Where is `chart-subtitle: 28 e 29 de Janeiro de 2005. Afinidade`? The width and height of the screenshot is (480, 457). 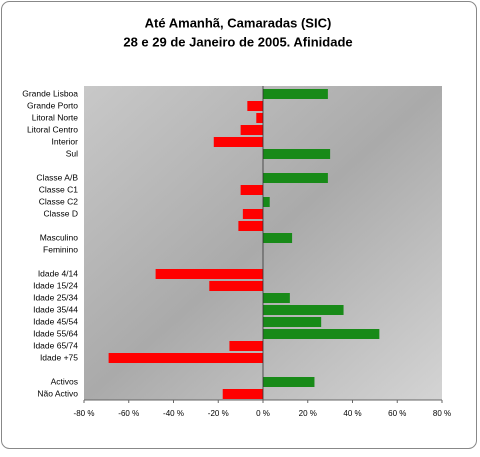 chart-subtitle: 28 e 29 de Janeiro de 2005. Afinidade is located at coordinates (237, 41).